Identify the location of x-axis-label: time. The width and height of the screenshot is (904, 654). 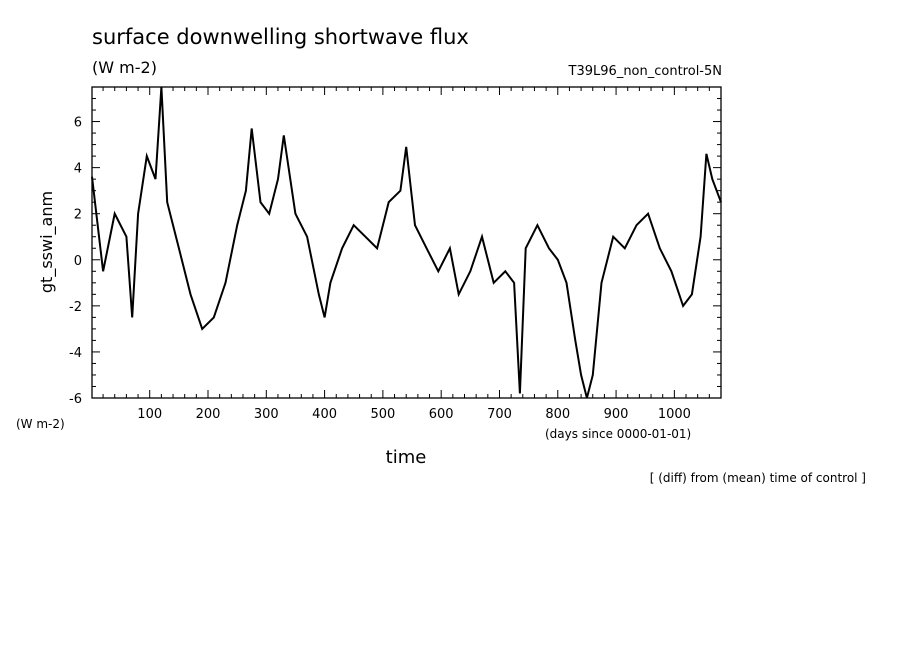
(406, 457).